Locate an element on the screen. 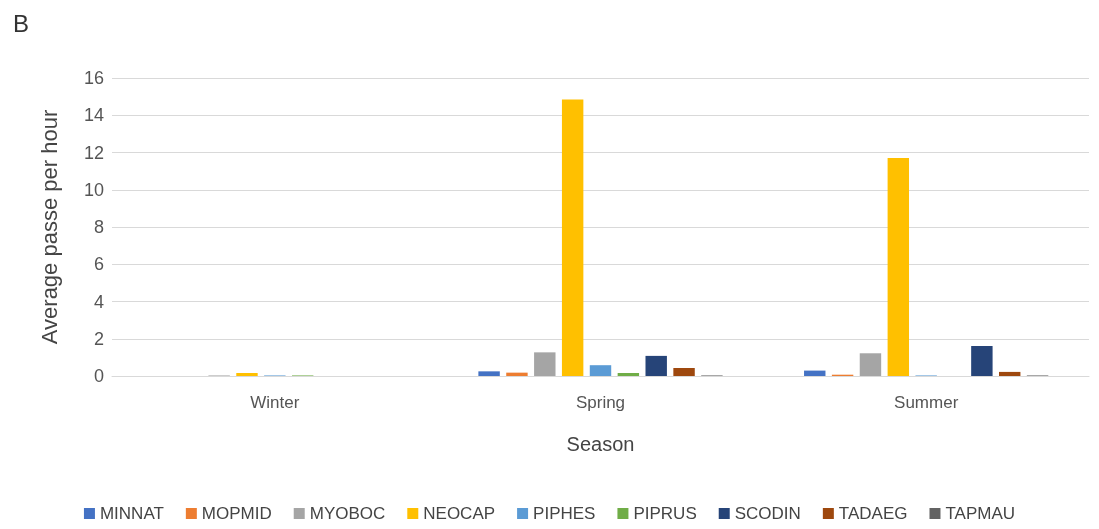 The image size is (1099, 529). legend-label: SCODIN is located at coordinates (767, 513).